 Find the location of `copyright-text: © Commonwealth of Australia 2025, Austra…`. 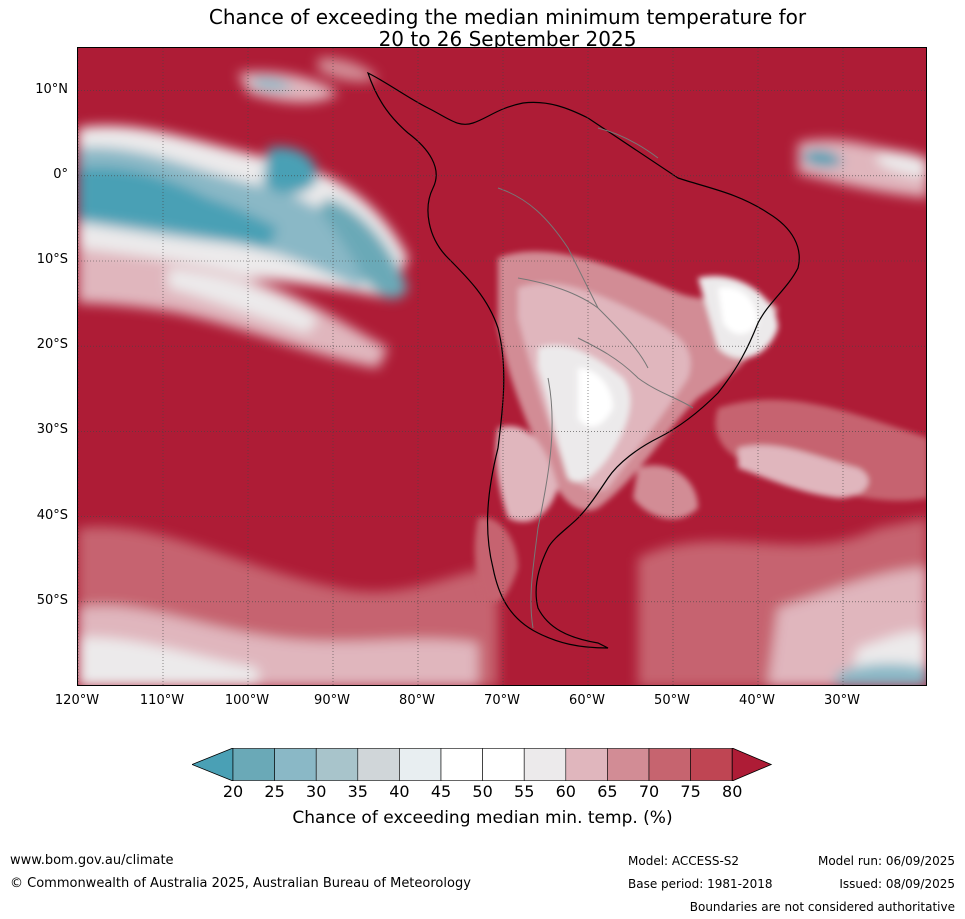

copyright-text: © Commonwealth of Australia 2025, Austra… is located at coordinates (240, 883).